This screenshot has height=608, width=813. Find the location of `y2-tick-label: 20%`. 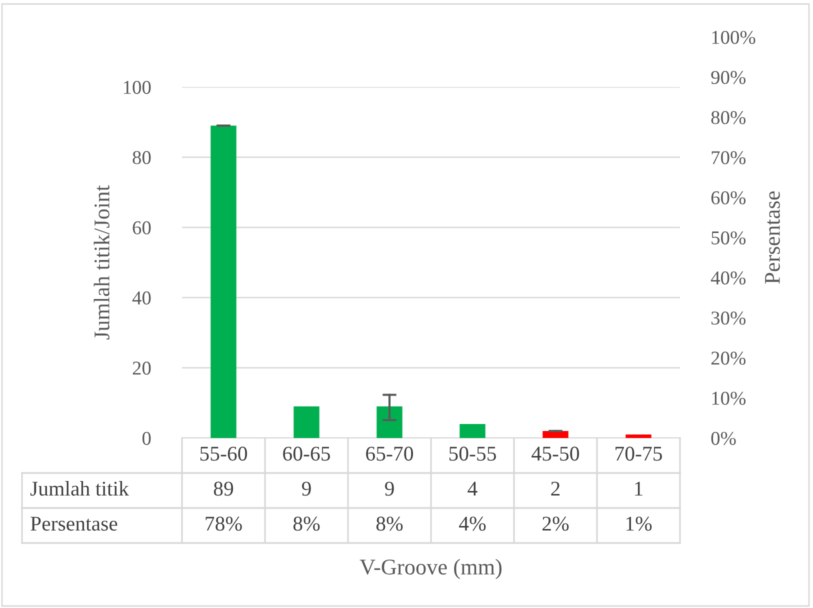

y2-tick-label: 20% is located at coordinates (728, 358).